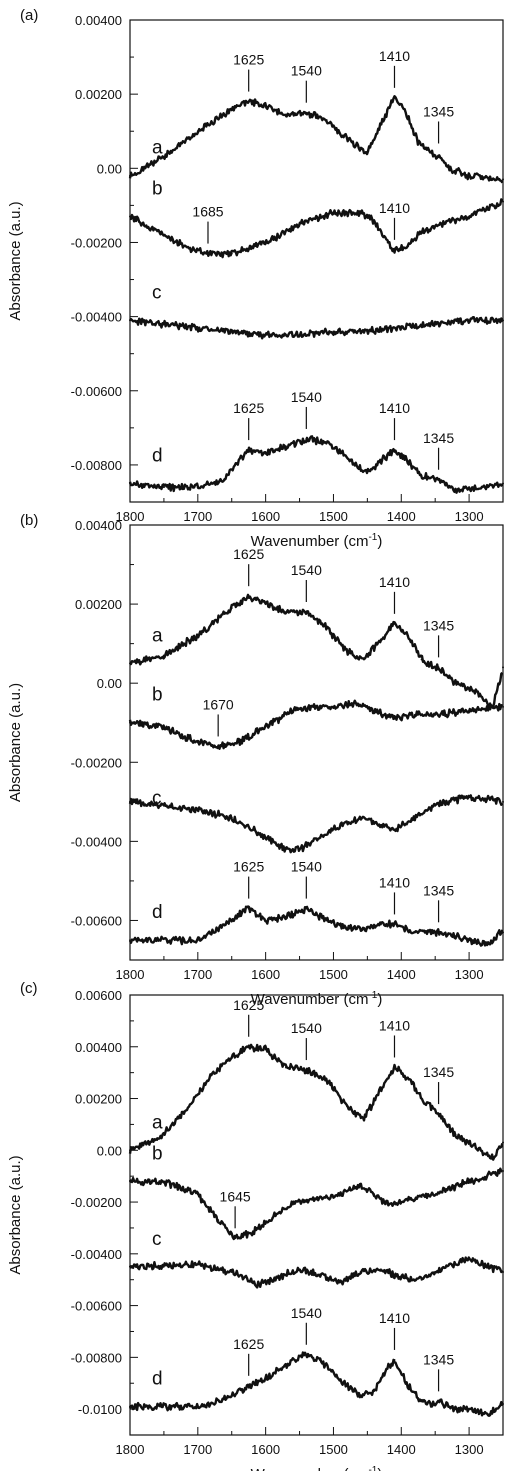  I want to click on series-b: b 1670, so click(316, 717).